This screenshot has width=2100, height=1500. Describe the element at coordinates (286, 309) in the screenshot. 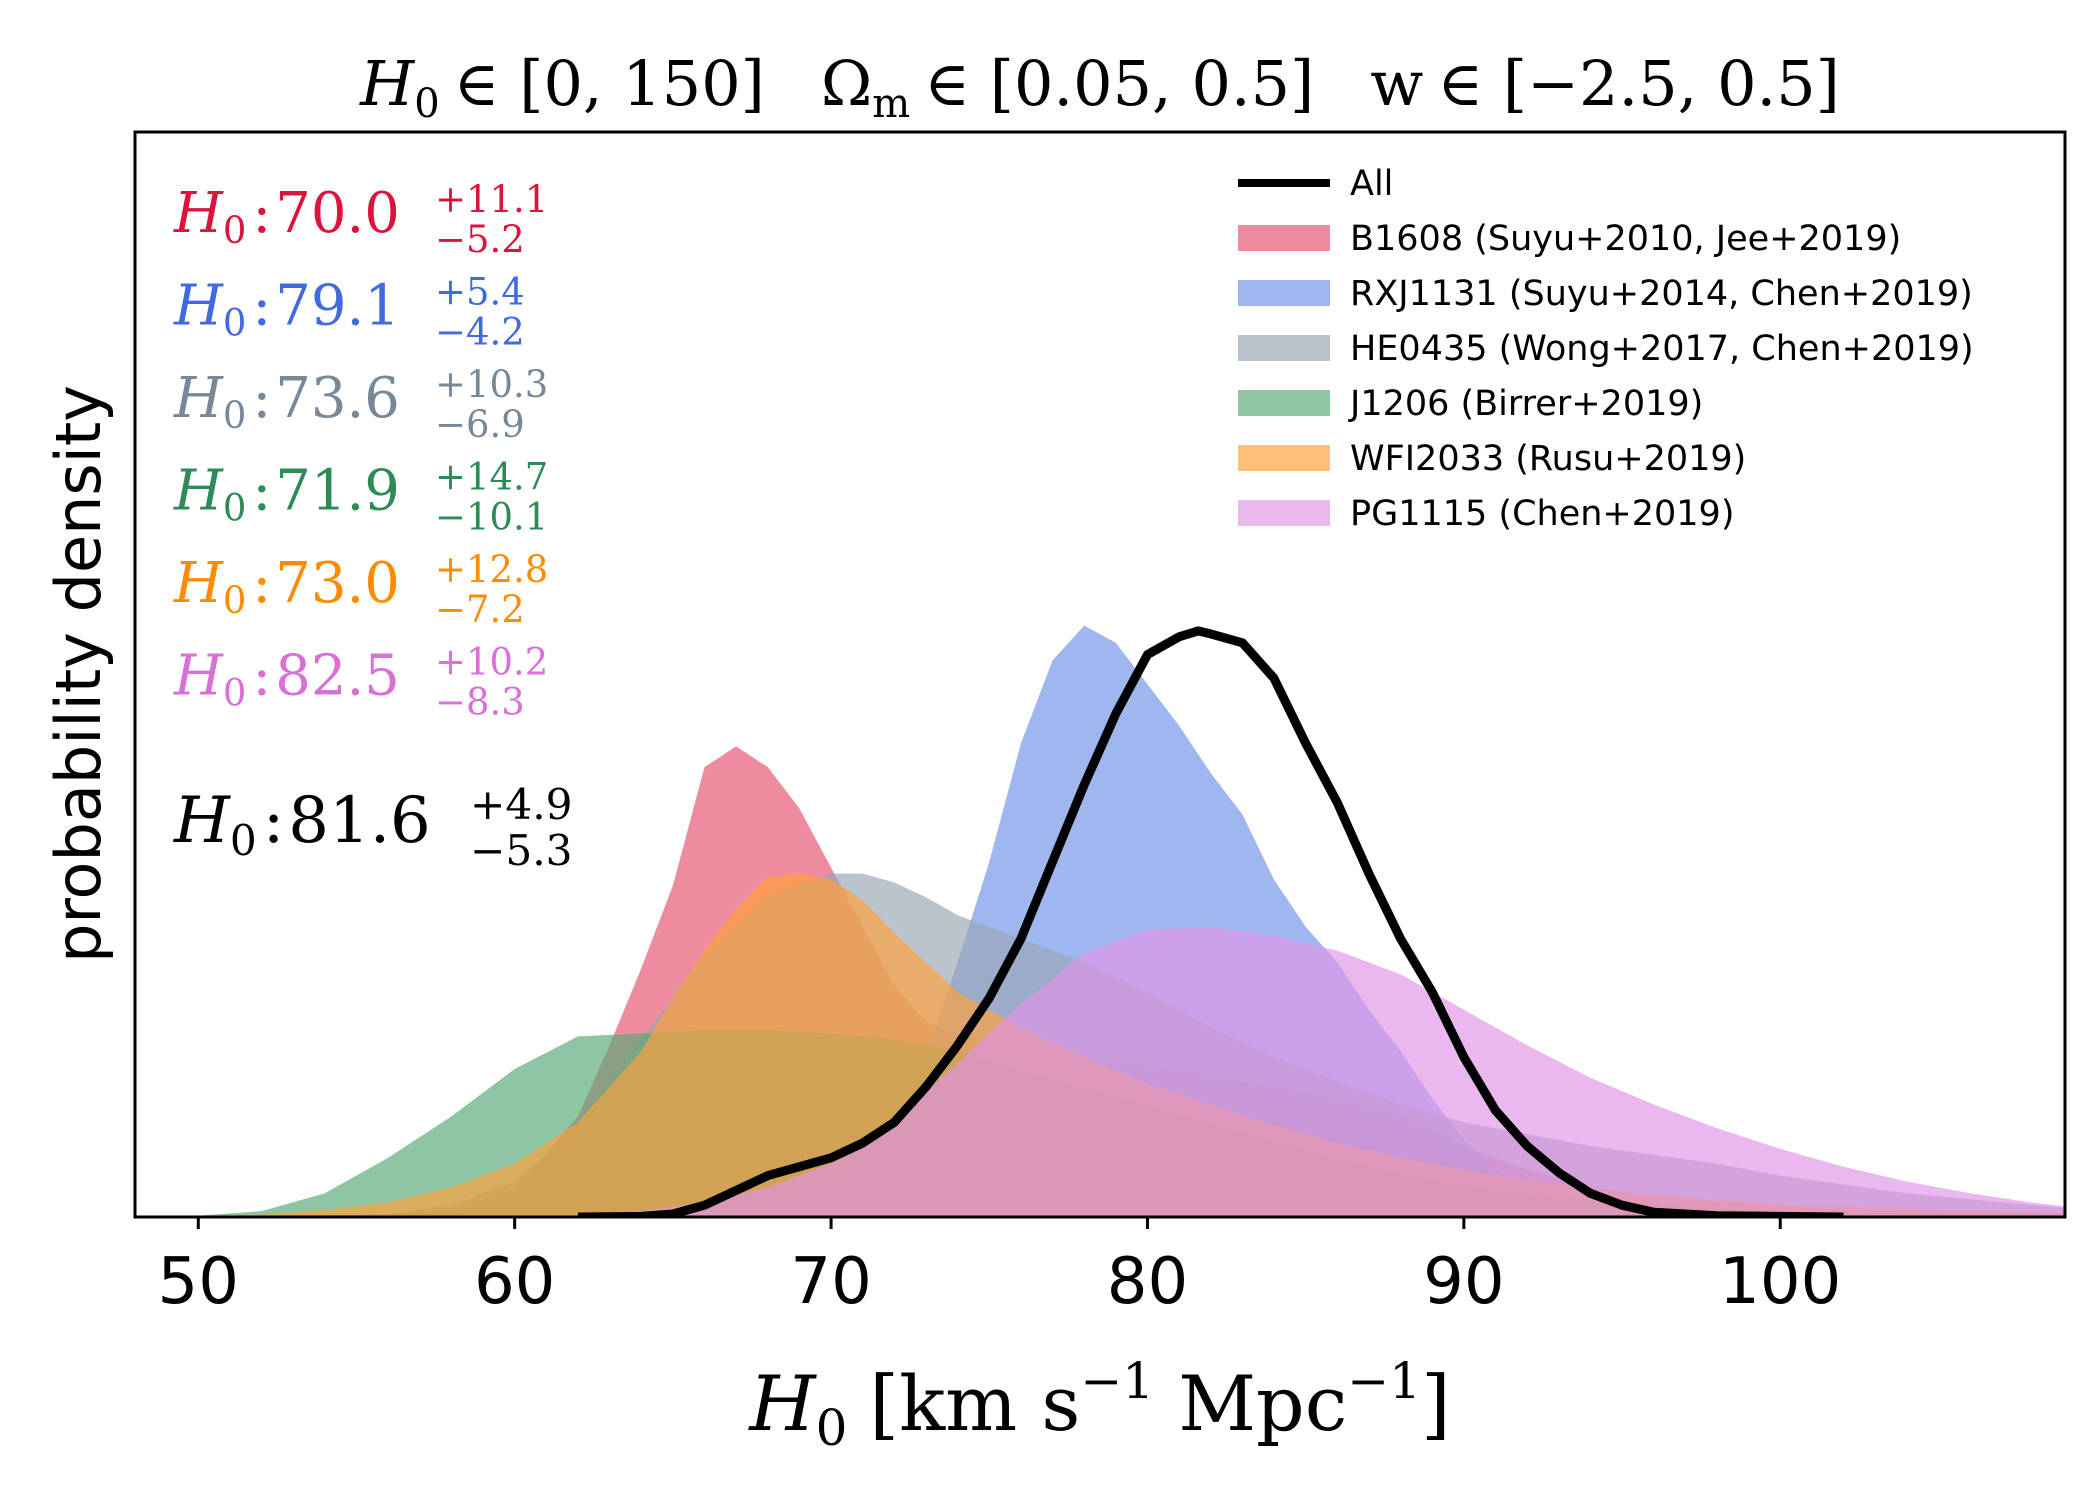

I see `h0-value: H0:79.1` at that location.